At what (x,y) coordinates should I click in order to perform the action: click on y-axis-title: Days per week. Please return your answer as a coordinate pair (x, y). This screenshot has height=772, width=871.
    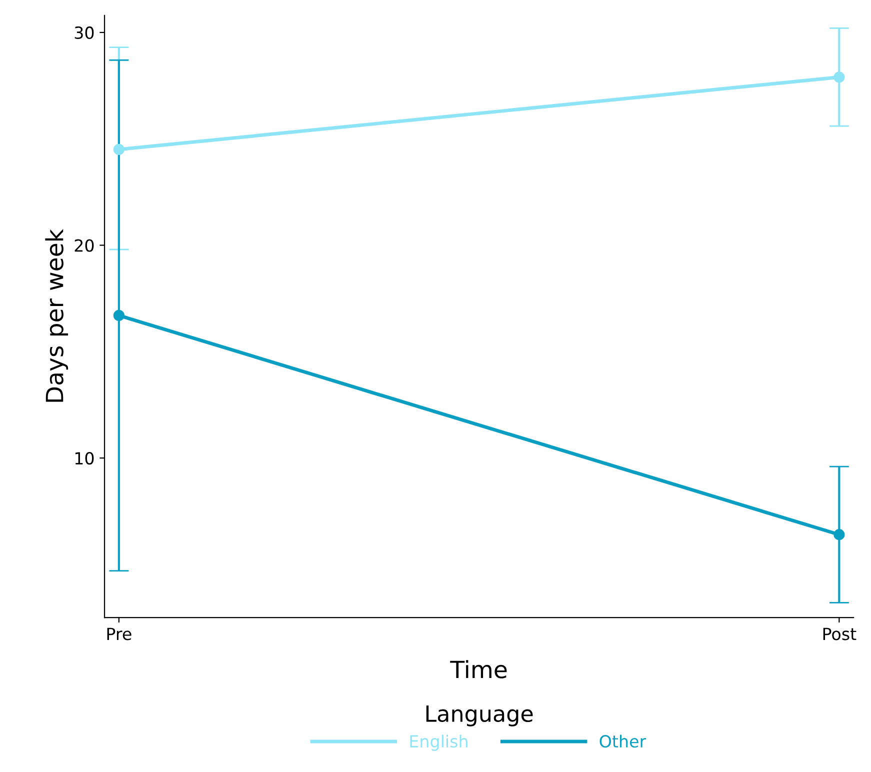
    Looking at the image, I should click on (56, 315).